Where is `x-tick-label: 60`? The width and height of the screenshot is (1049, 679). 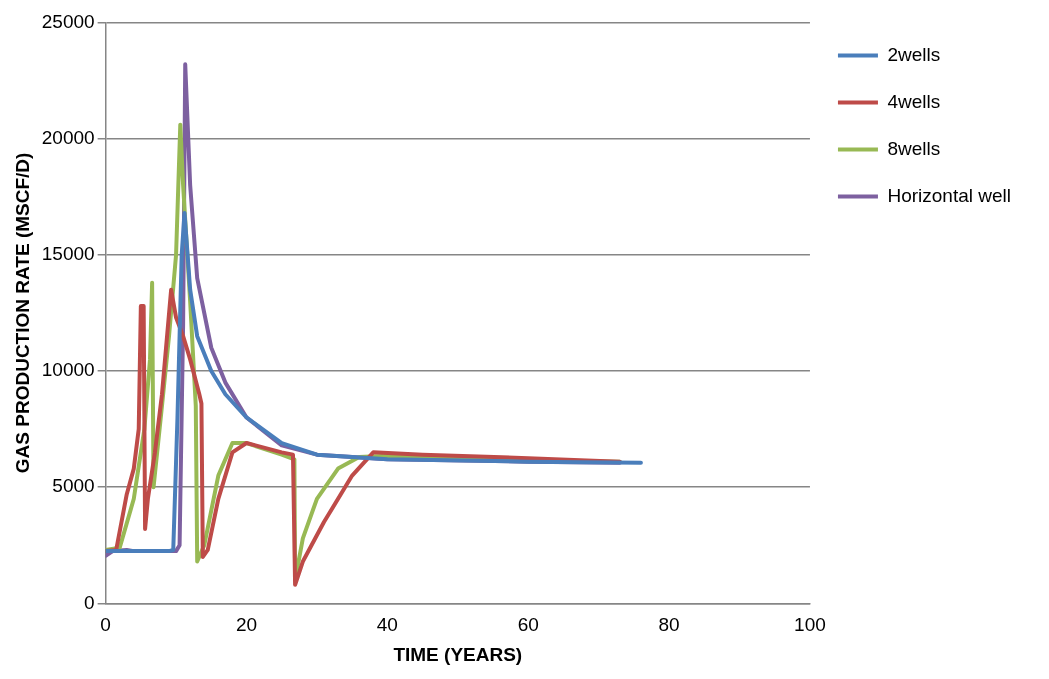 x-tick-label: 60 is located at coordinates (528, 625).